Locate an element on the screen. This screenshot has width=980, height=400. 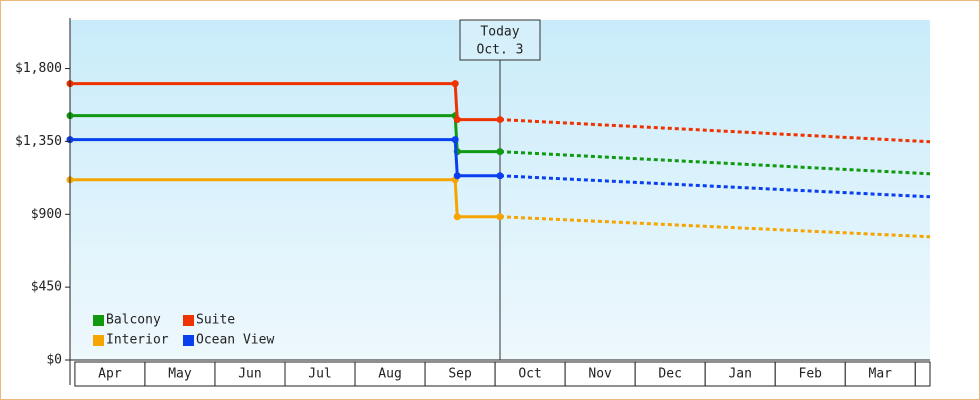
today-box is located at coordinates (500, 40).